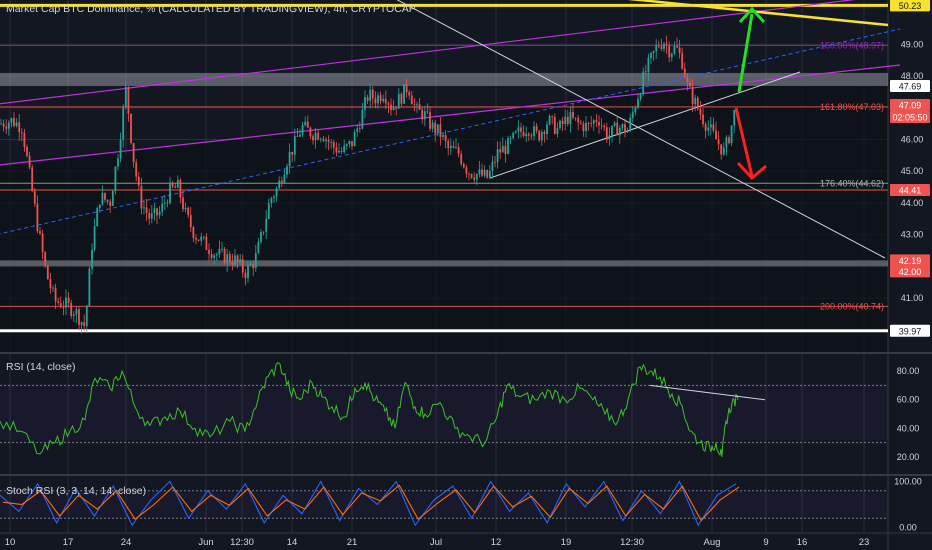 The image size is (932, 550). What do you see at coordinates (745, 53) in the screenshot?
I see `arrow-up-shaft` at bounding box center [745, 53].